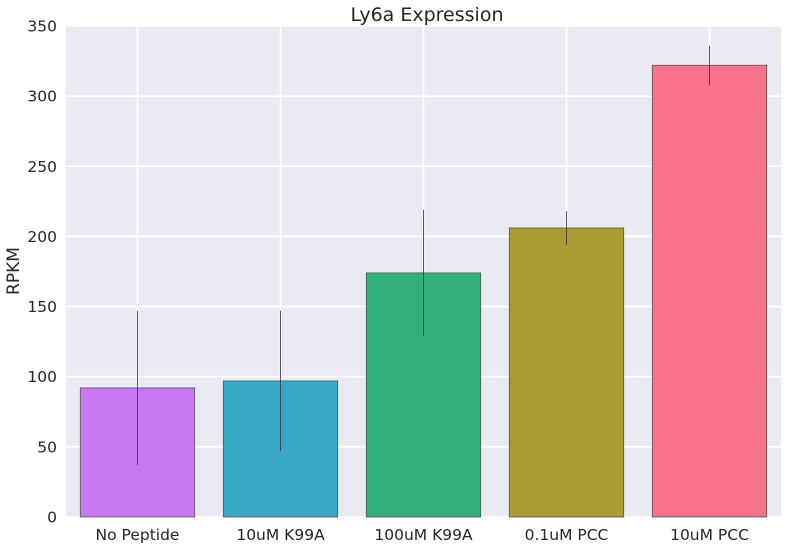 This screenshot has height=554, width=788. I want to click on y-tick-label: 300, so click(42, 97).